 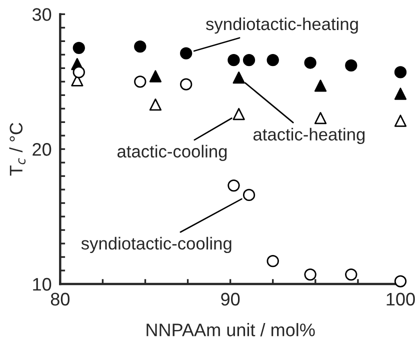 What do you see at coordinates (42, 14) in the screenshot?
I see `y-tick-label: 30` at bounding box center [42, 14].